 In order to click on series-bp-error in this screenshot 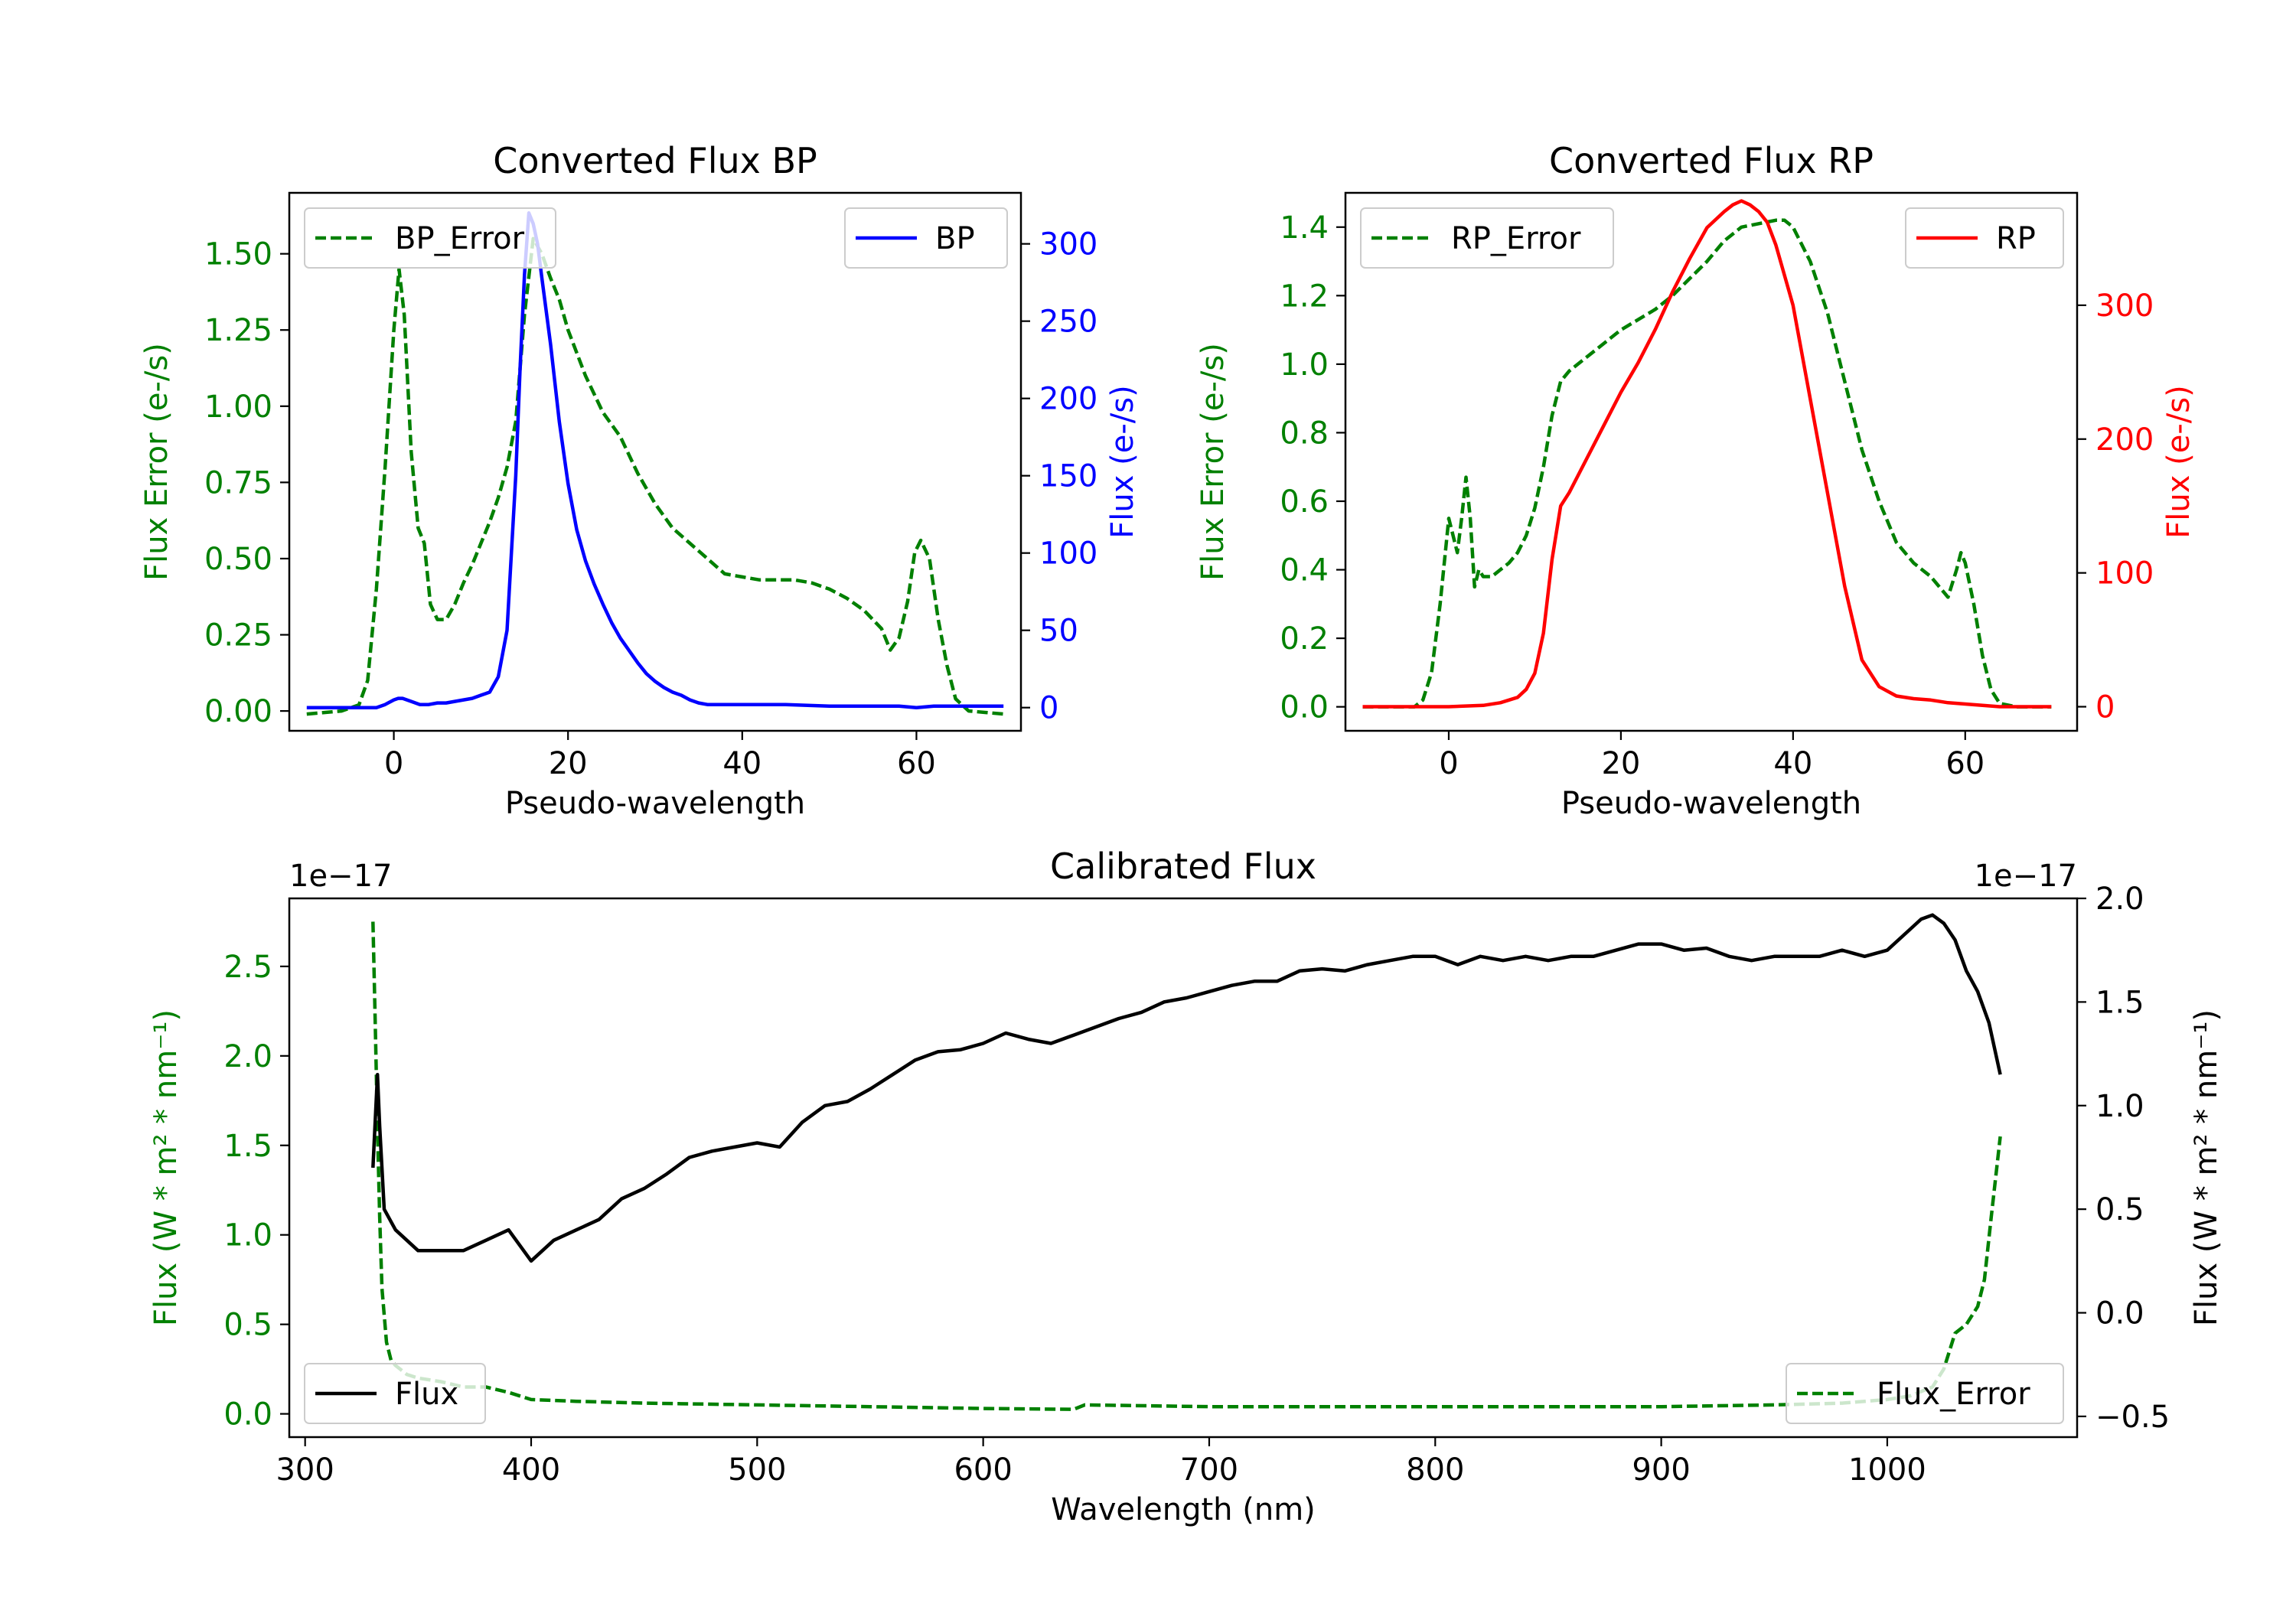, I will do `click(655, 476)`.